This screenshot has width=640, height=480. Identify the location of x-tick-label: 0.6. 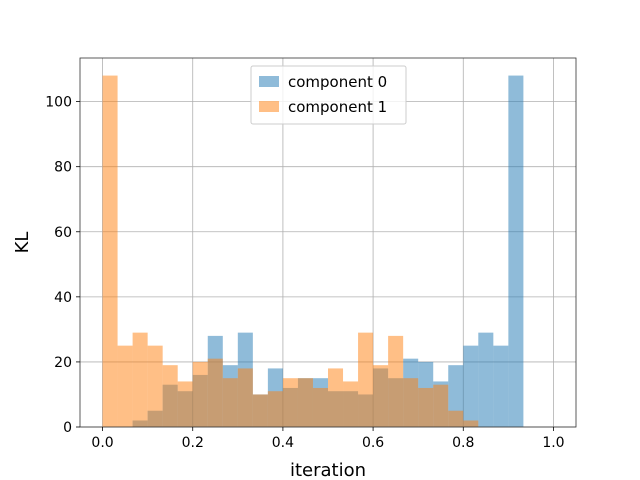
(373, 443).